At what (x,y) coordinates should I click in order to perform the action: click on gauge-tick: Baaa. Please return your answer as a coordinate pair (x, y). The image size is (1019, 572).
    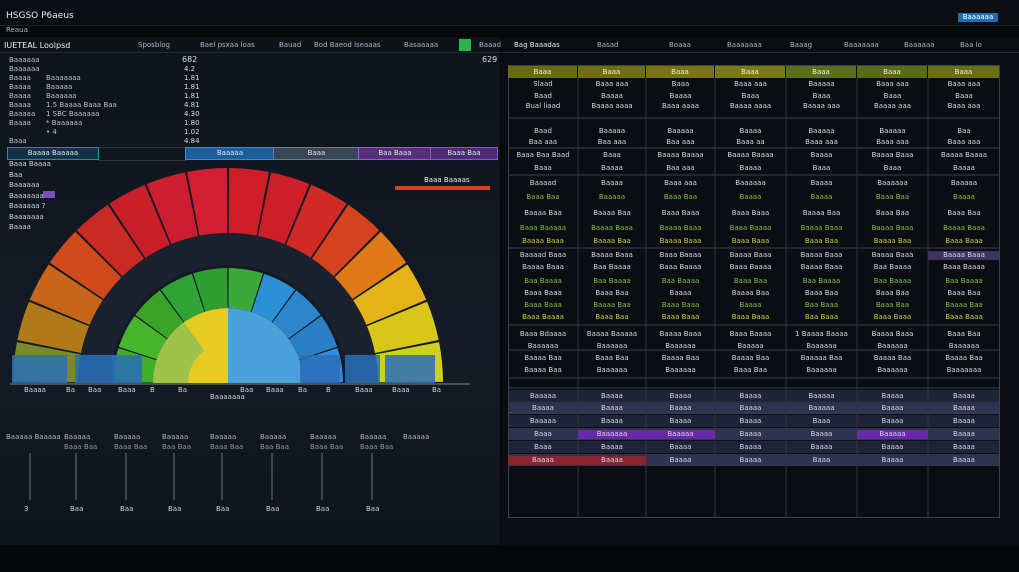
    Looking at the image, I should click on (275, 390).